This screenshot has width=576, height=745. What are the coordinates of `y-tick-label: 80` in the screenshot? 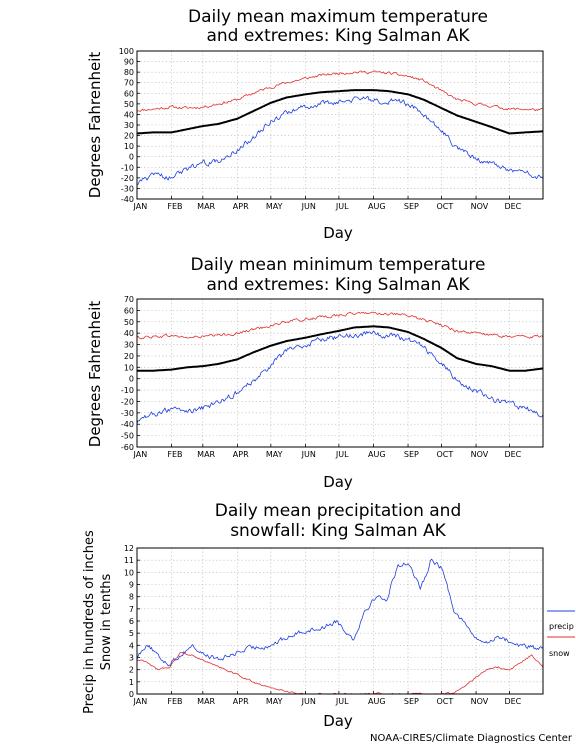 It's located at (129, 72).